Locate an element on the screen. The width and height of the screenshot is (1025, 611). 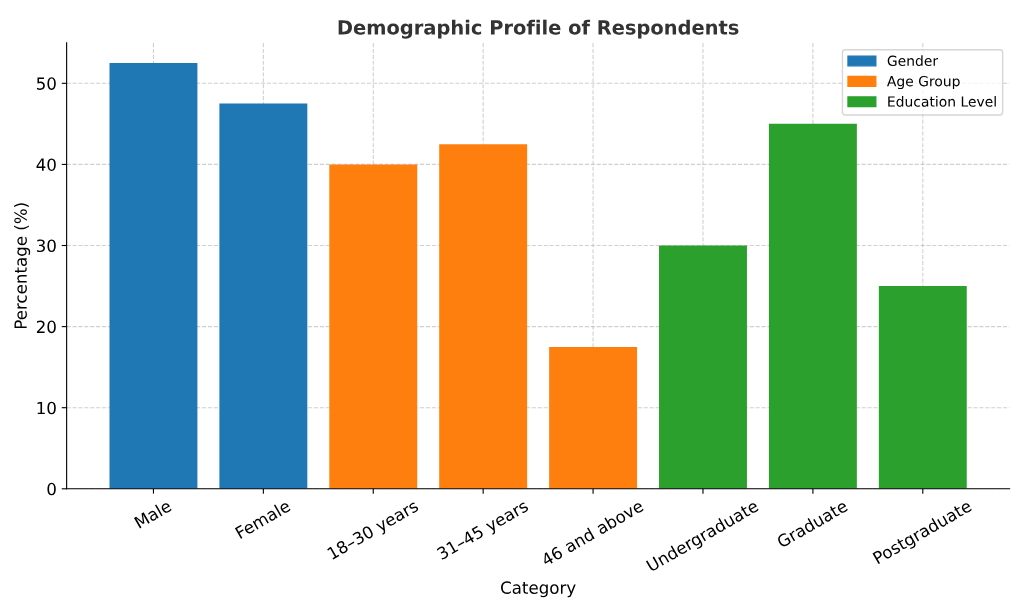
x-tick-label: Male is located at coordinates (153, 513).